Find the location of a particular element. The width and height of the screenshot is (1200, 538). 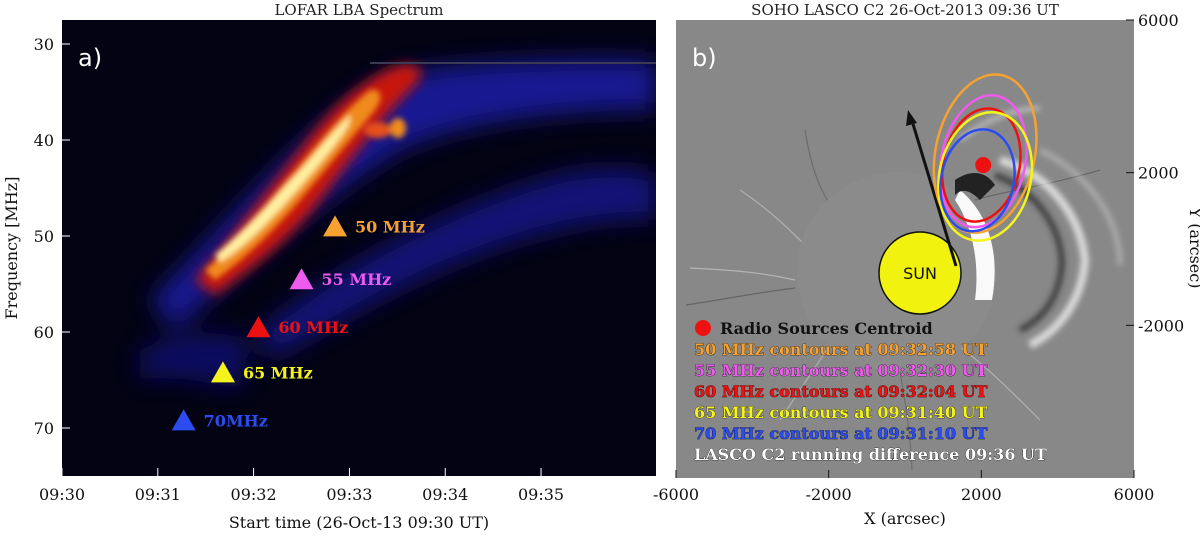

spectrum-x-tick-label: 09:30 is located at coordinates (62, 494).